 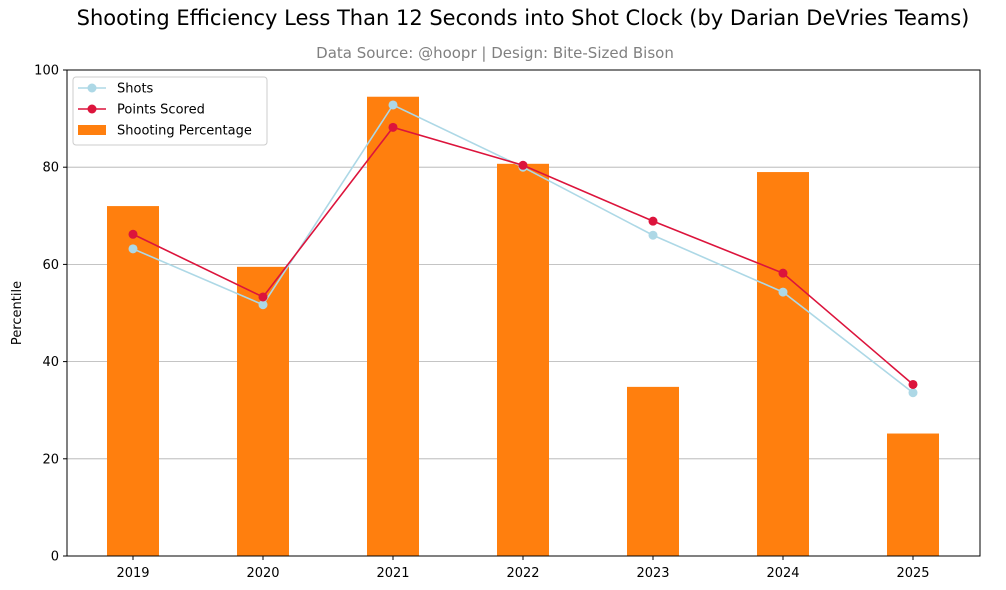 I want to click on series-1-point-2025, so click(x=913, y=384).